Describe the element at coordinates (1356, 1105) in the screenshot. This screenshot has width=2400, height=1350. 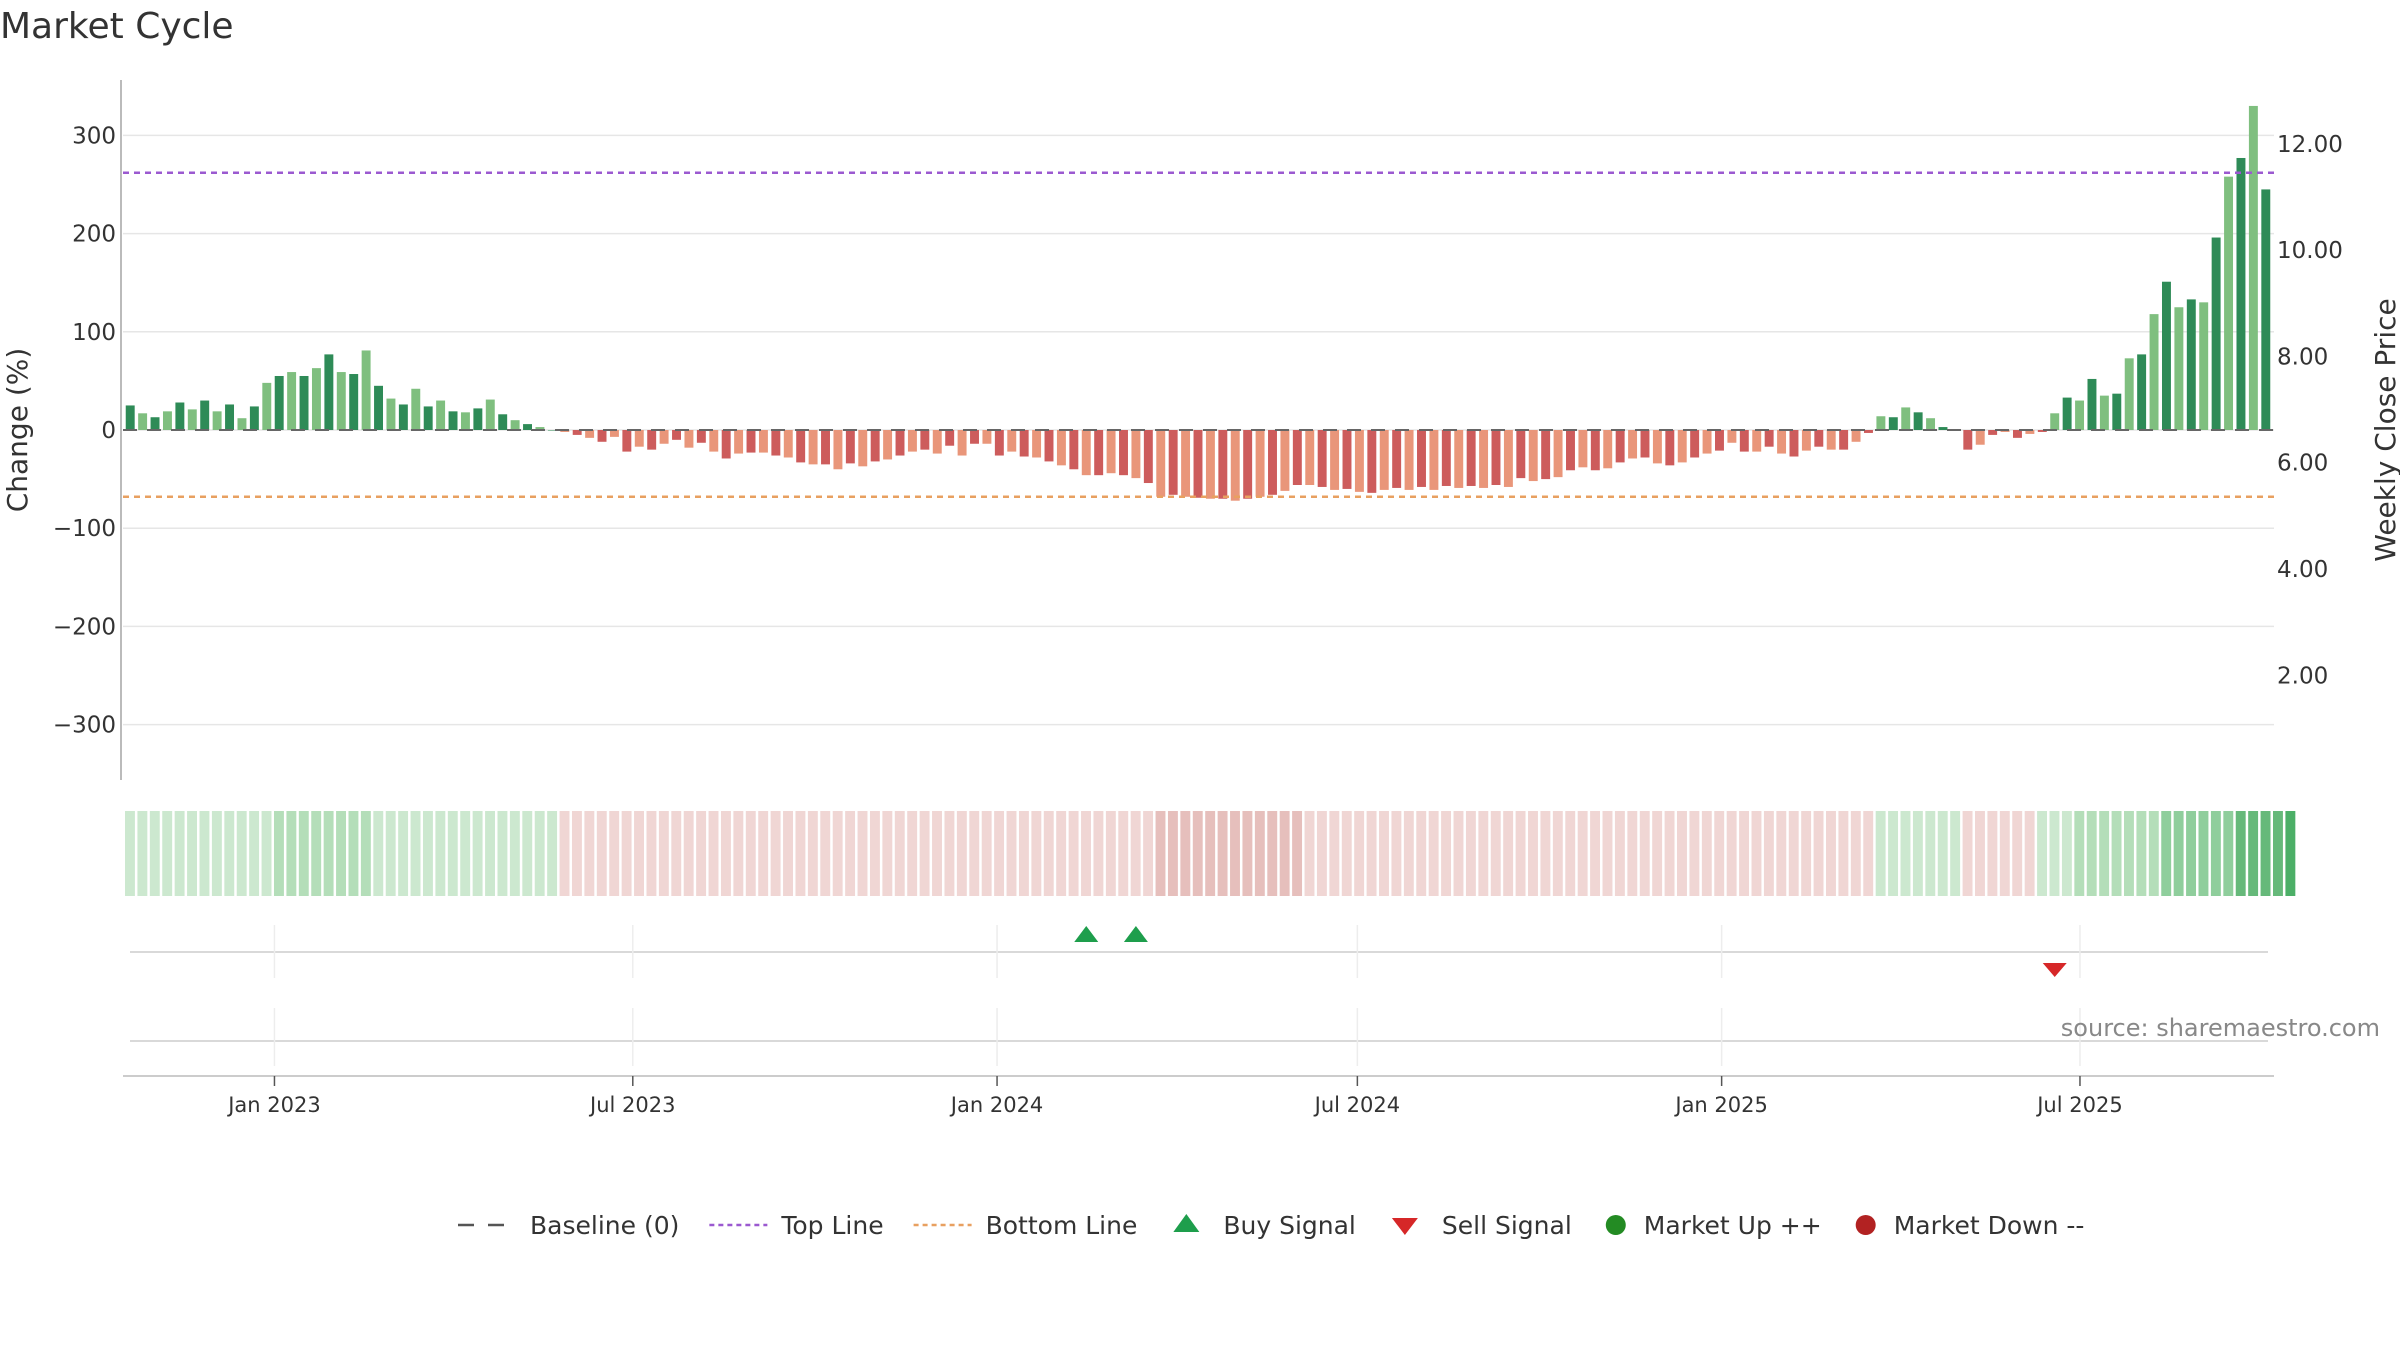
I see `x-tick-label: Jul 2024` at that location.